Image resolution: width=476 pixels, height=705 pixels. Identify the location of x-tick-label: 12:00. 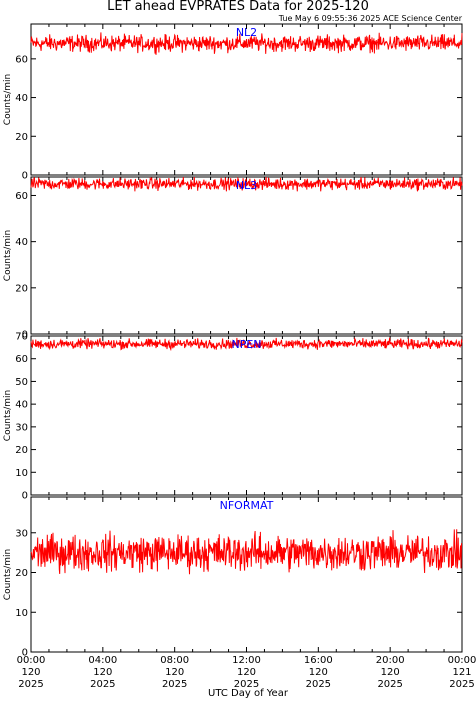
(246, 660).